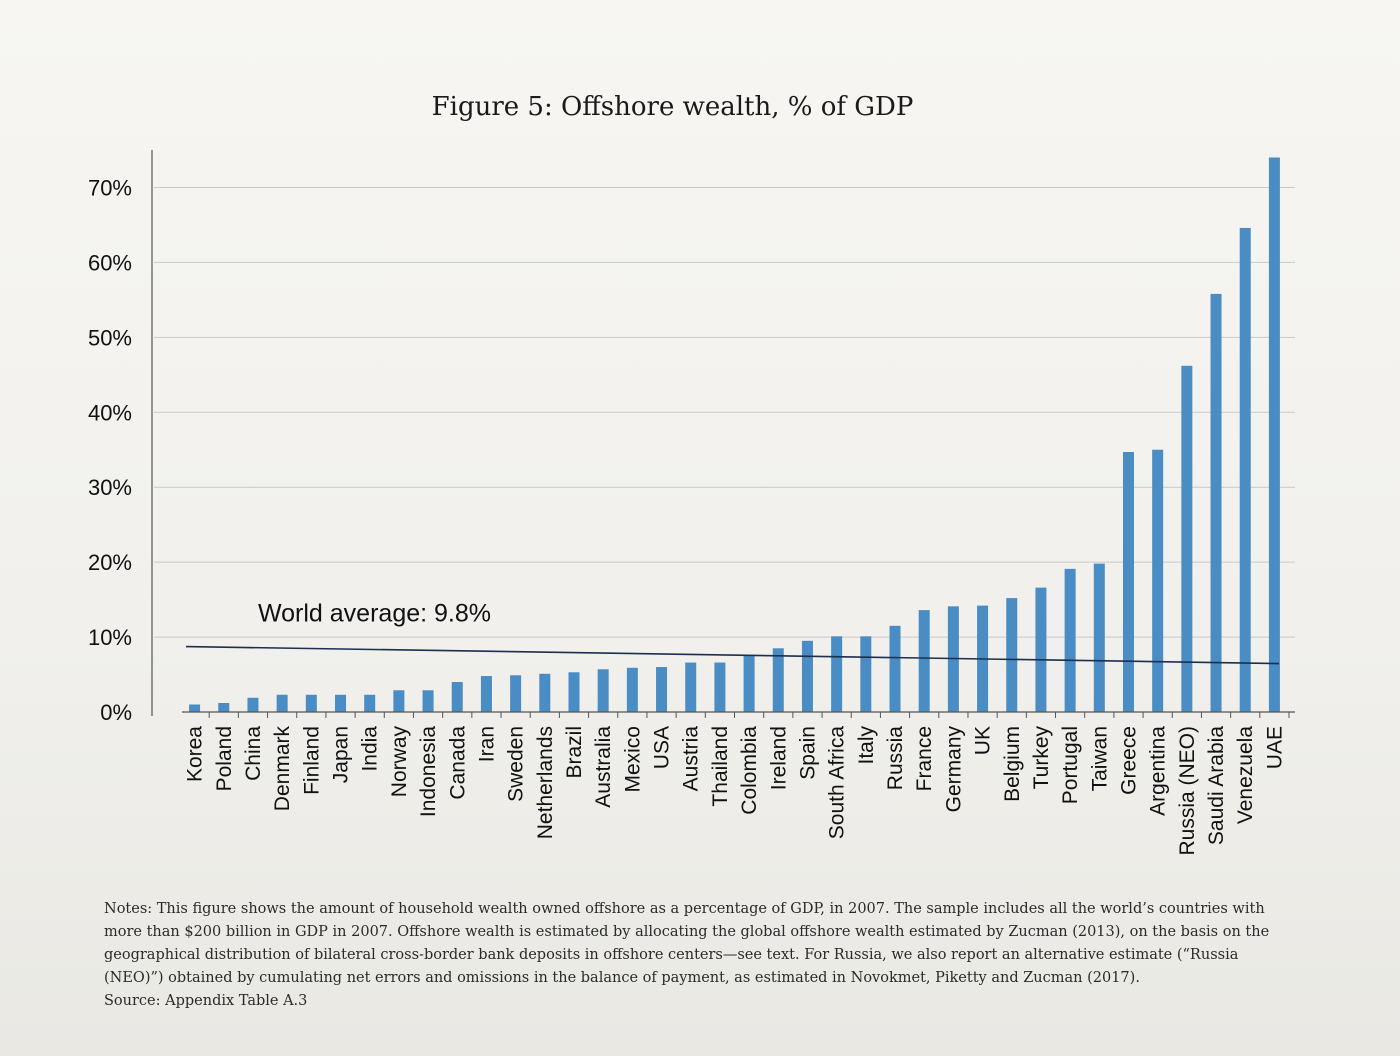 The image size is (1400, 1056). I want to click on category-label: Taiwan, so click(1099, 758).